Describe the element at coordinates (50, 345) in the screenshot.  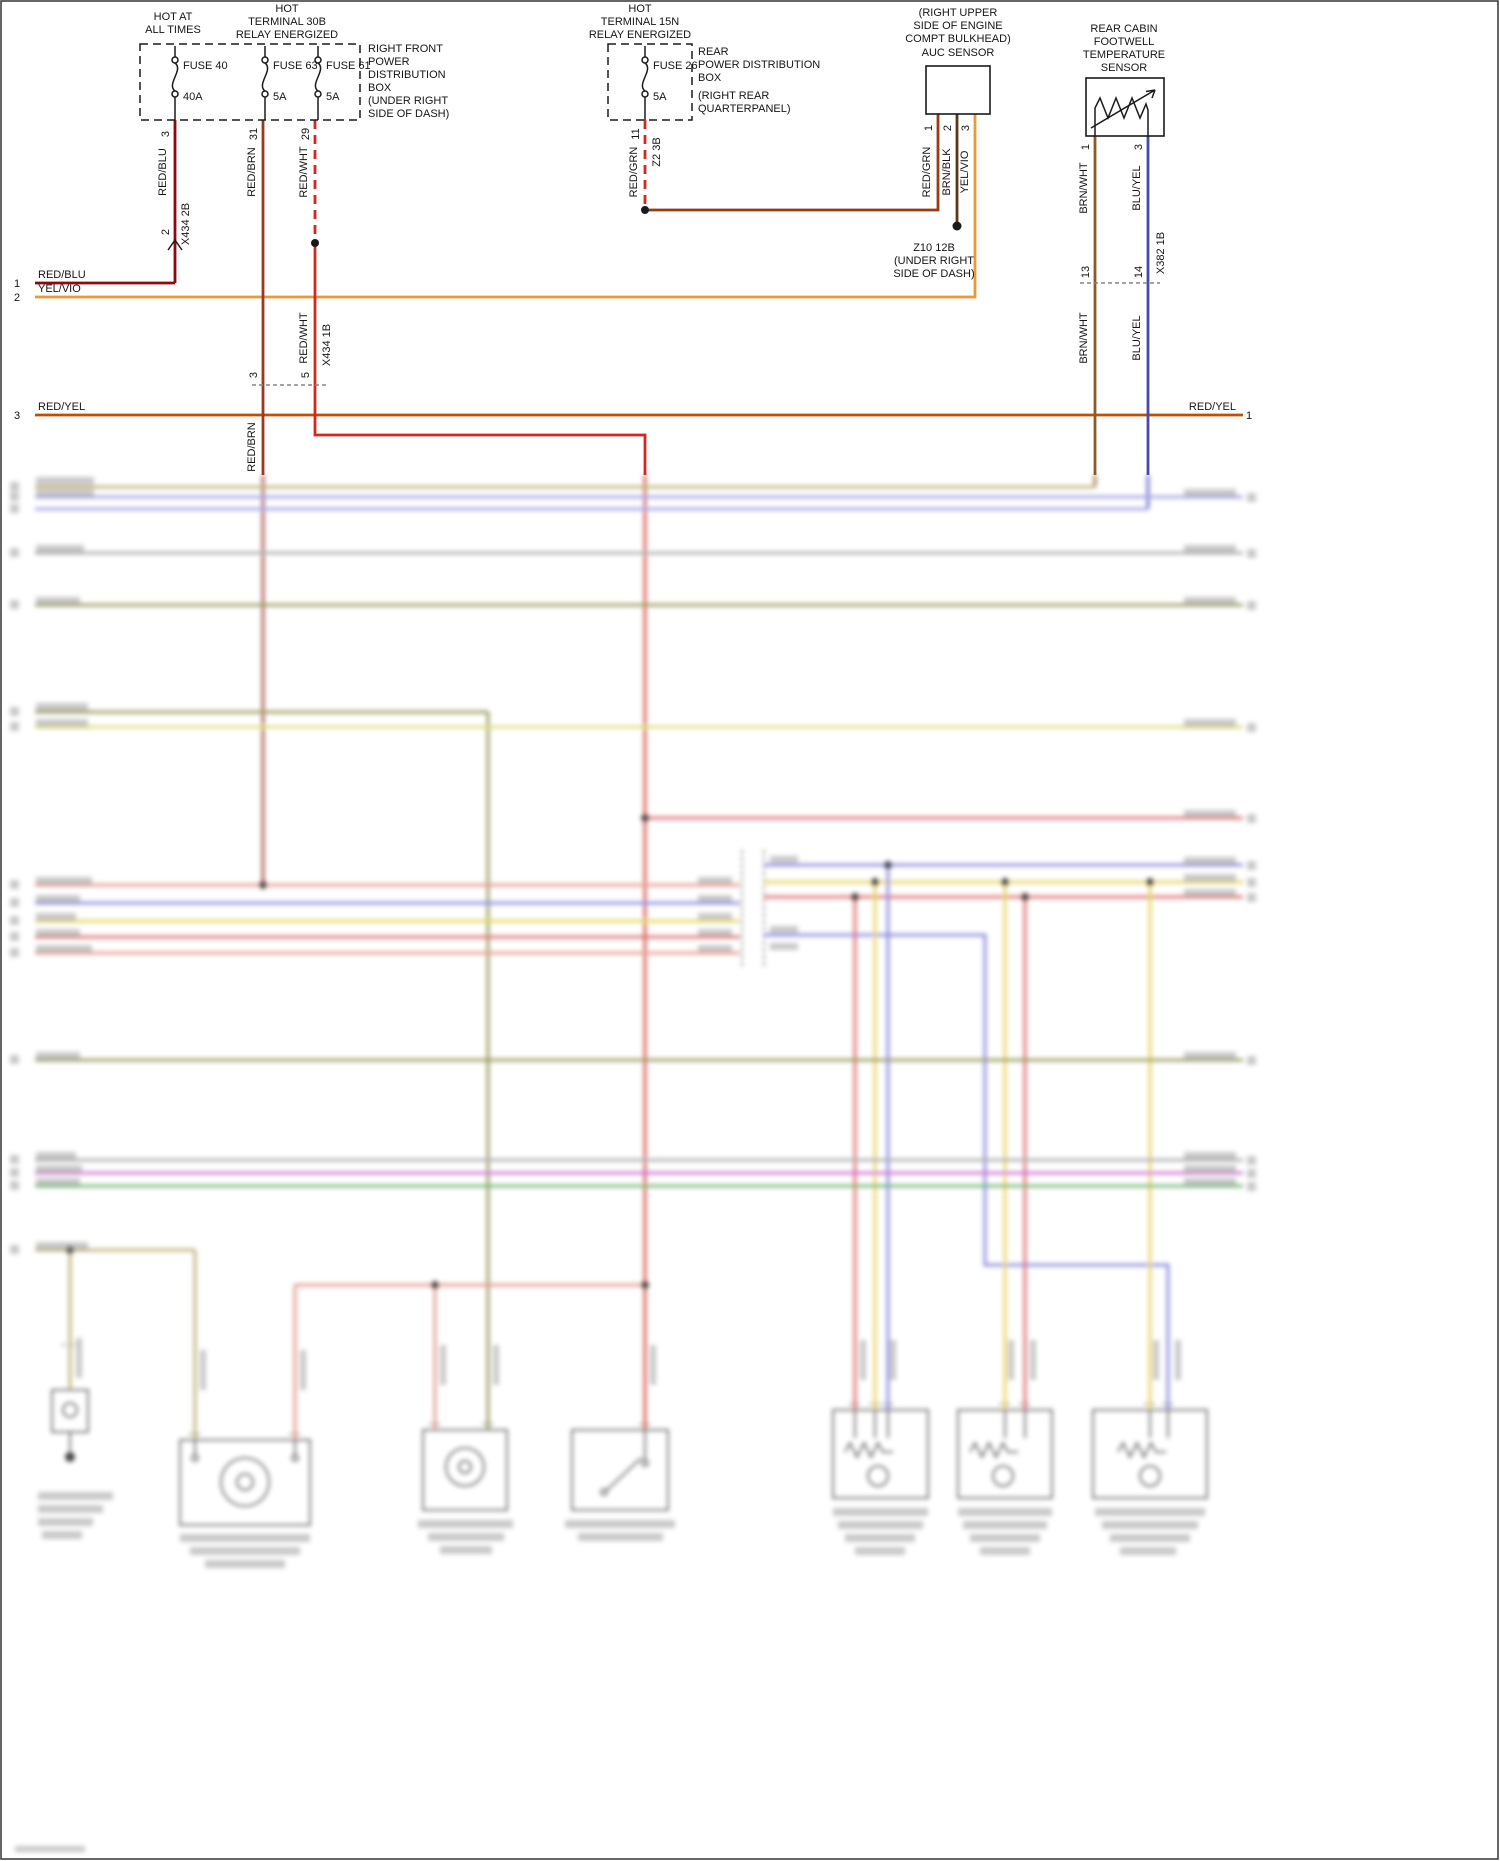
I see `margin-labels-left: 1 RED/BLU 2 YEL/VIO 3 RED/YEL` at that location.